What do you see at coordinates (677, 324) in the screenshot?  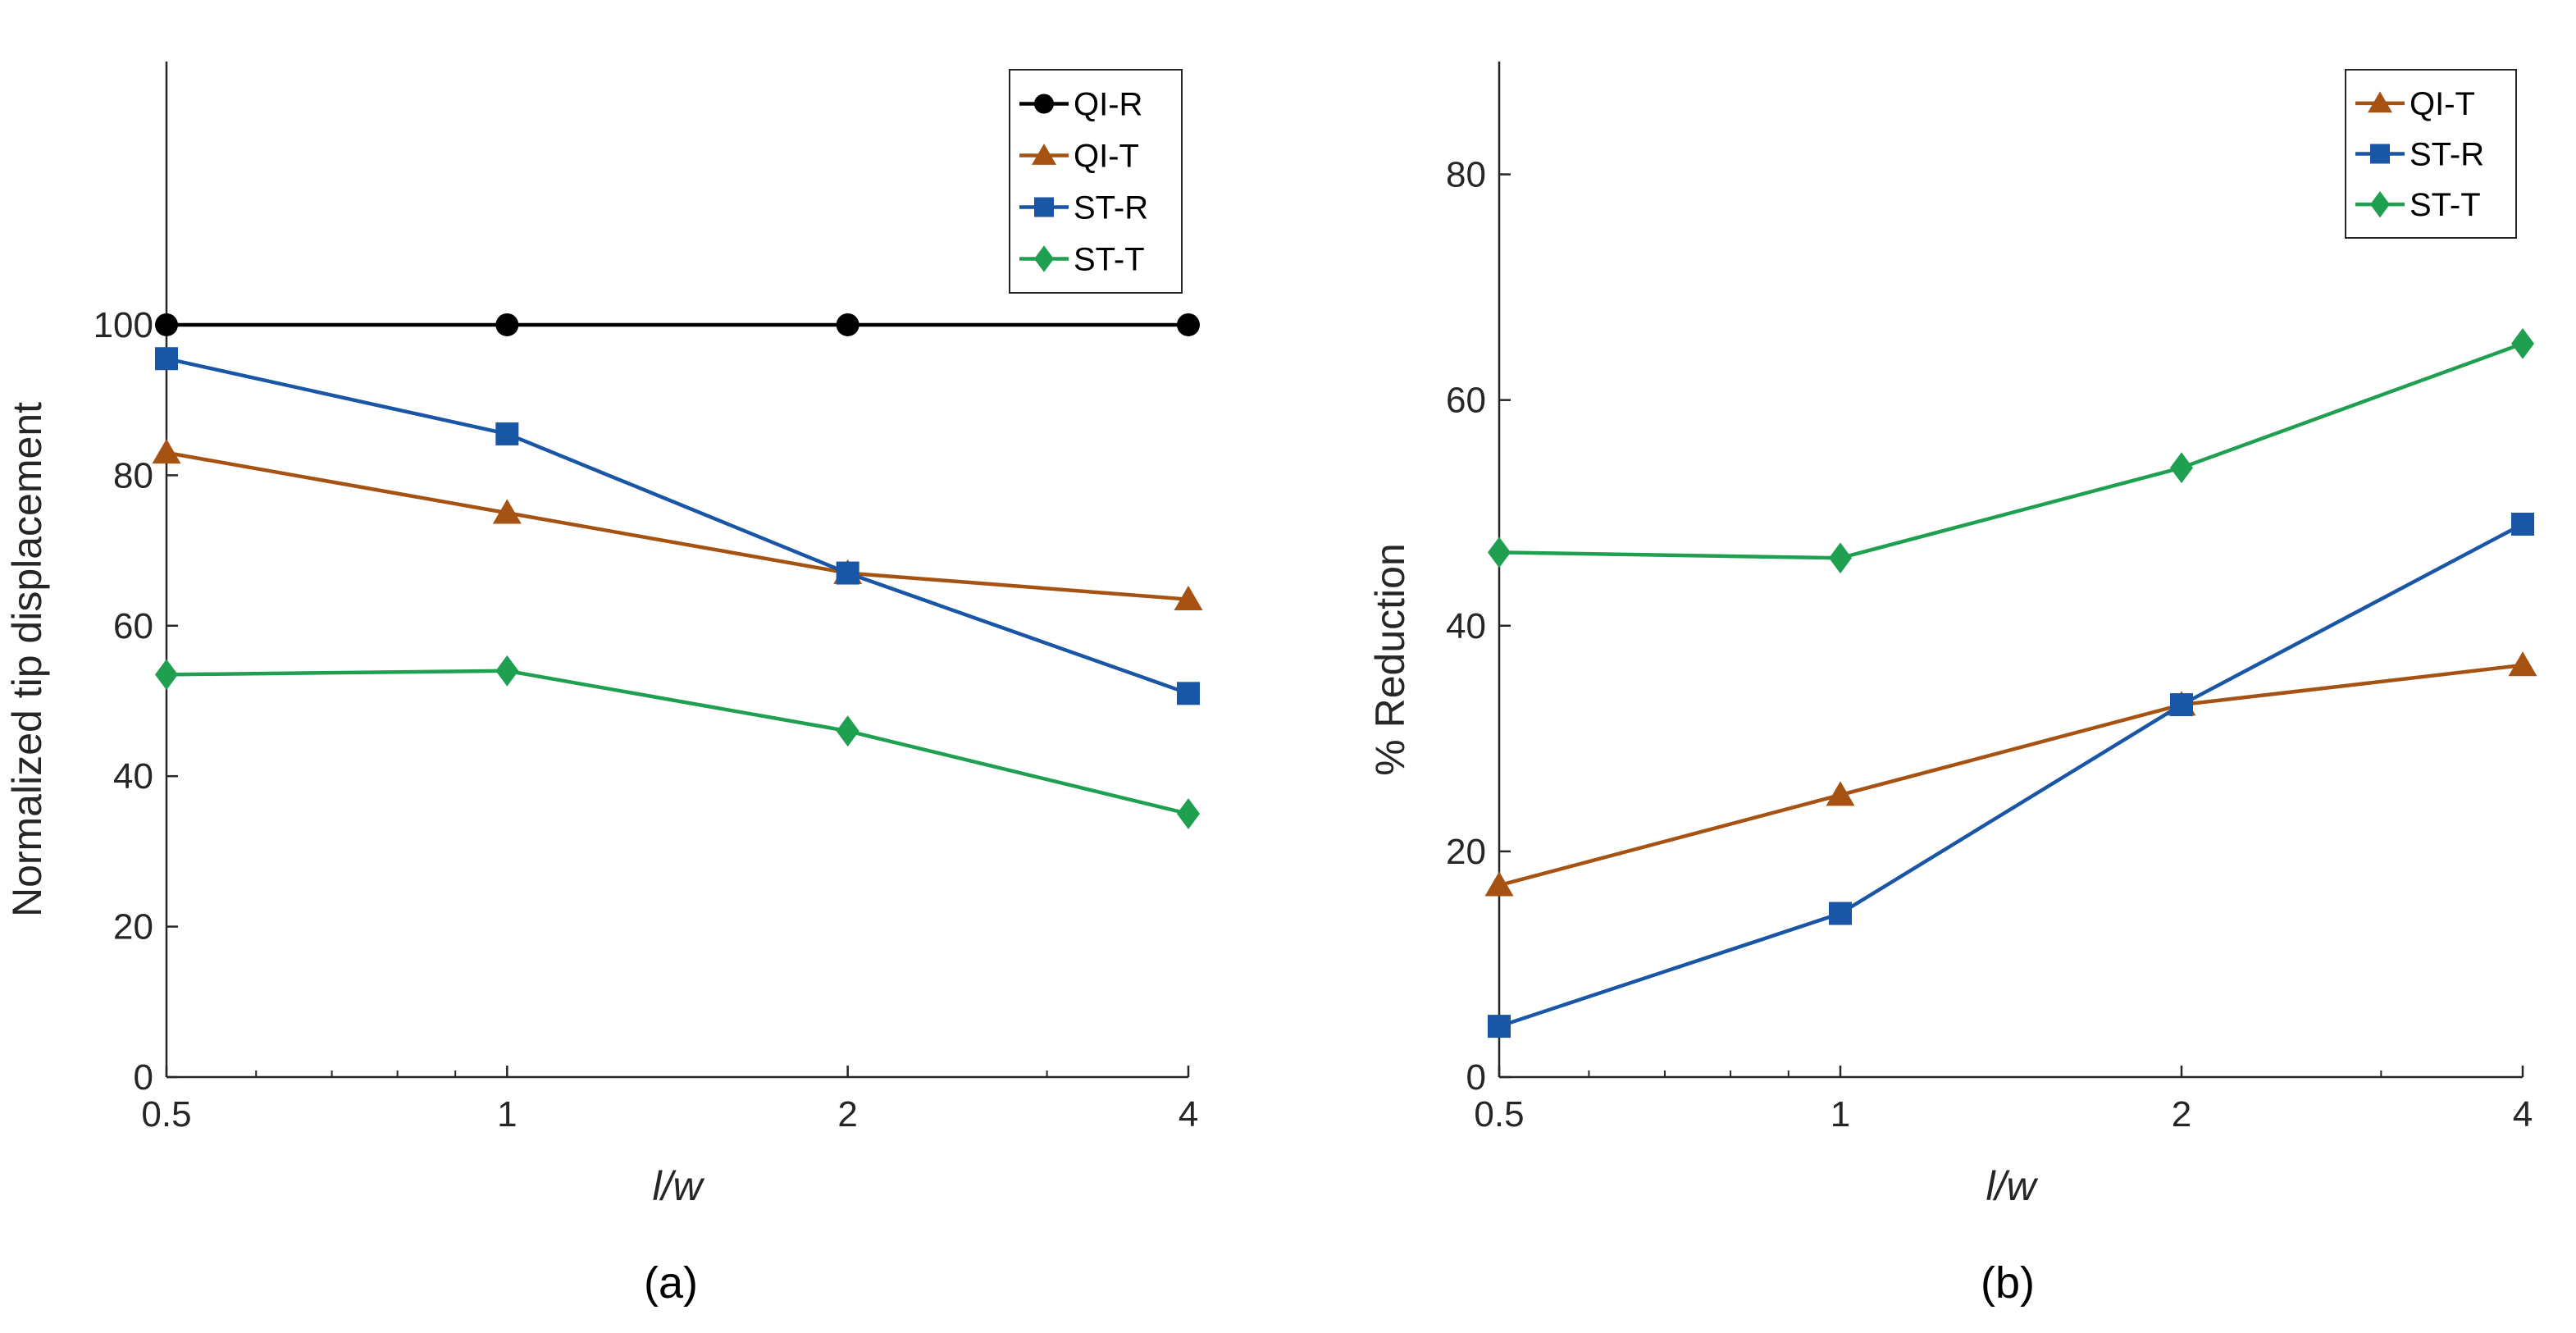 I see `series-qi-r` at bounding box center [677, 324].